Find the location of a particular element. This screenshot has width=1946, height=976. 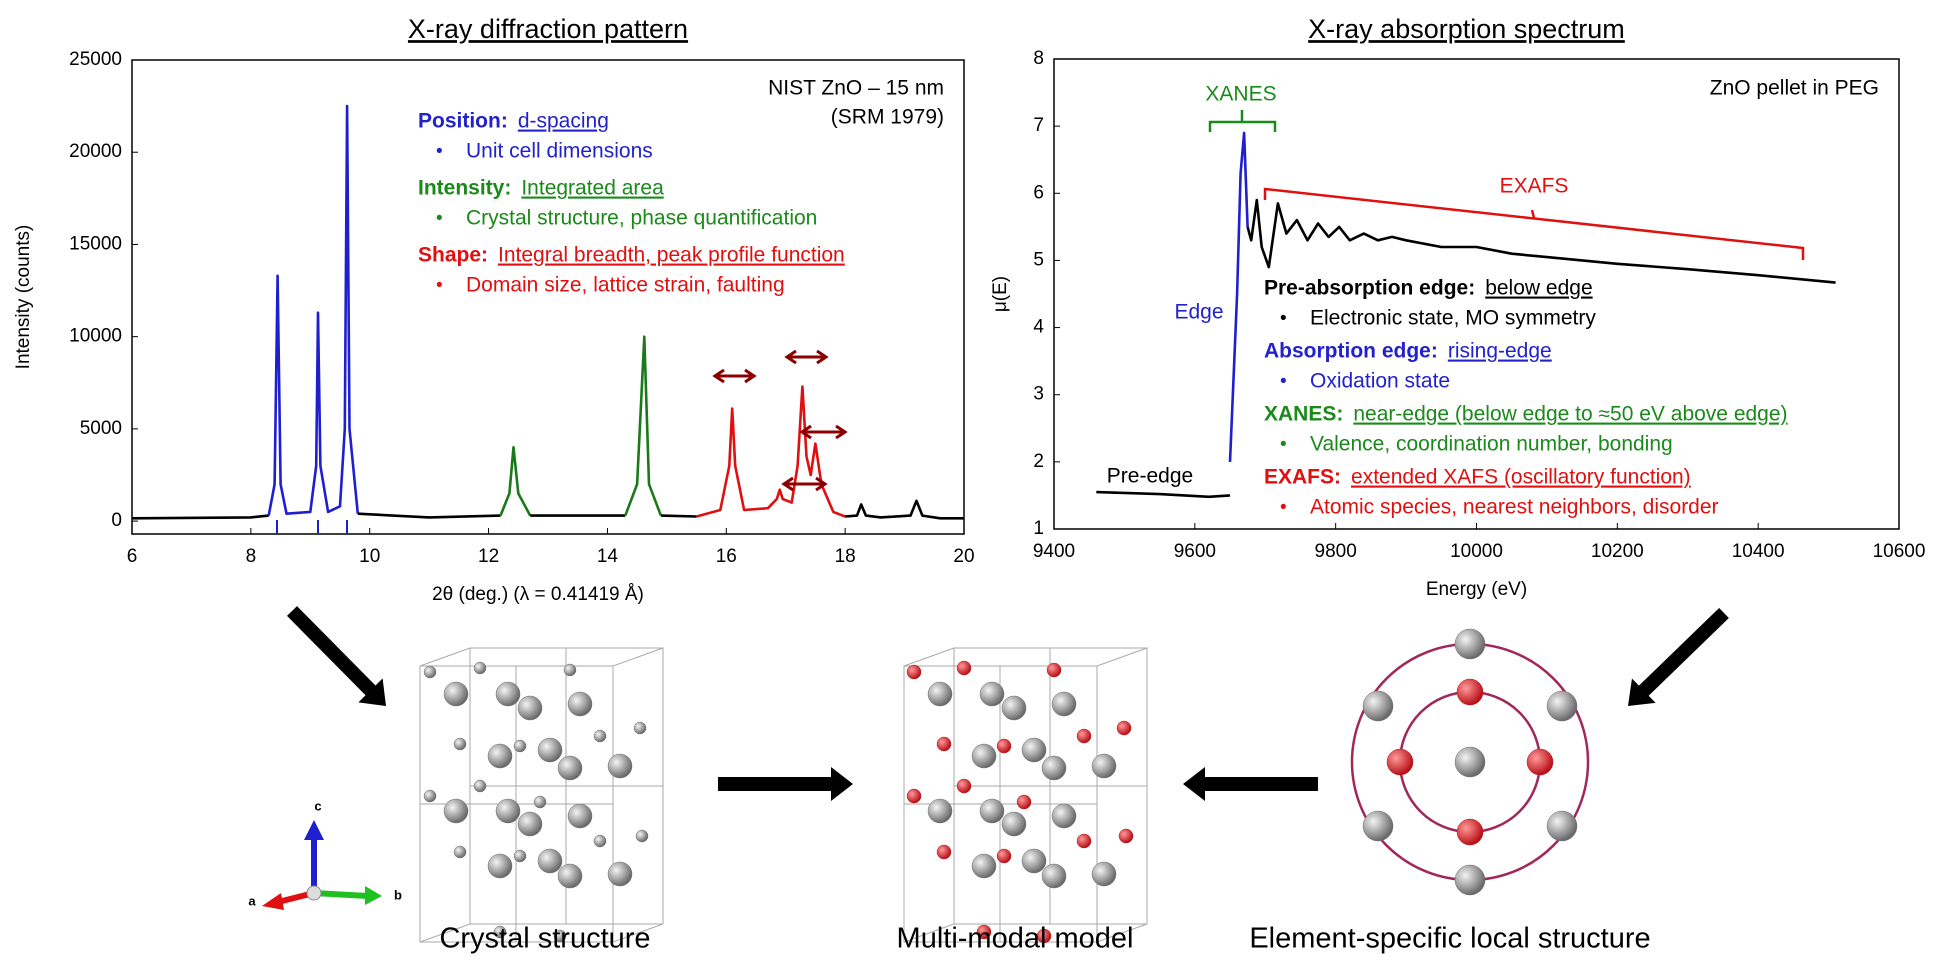

x-tick-label: 18 is located at coordinates (845, 556).